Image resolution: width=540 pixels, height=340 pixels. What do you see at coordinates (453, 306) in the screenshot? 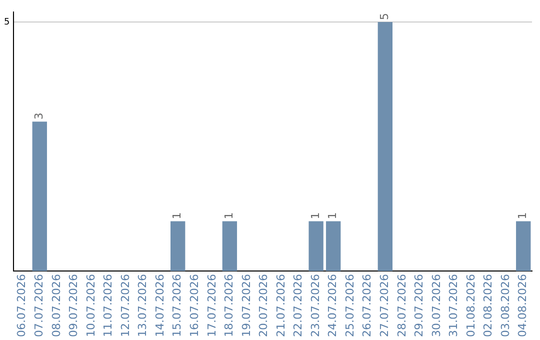
I see `x-tick-label: 31.07.2026` at bounding box center [453, 306].